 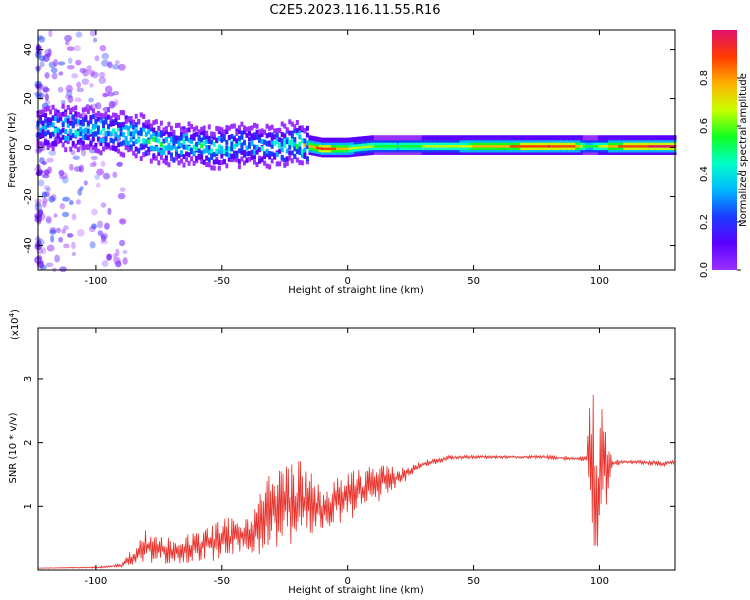 What do you see at coordinates (704, 270) in the screenshot?
I see `colorbar-tick-label: 0.0` at bounding box center [704, 270].